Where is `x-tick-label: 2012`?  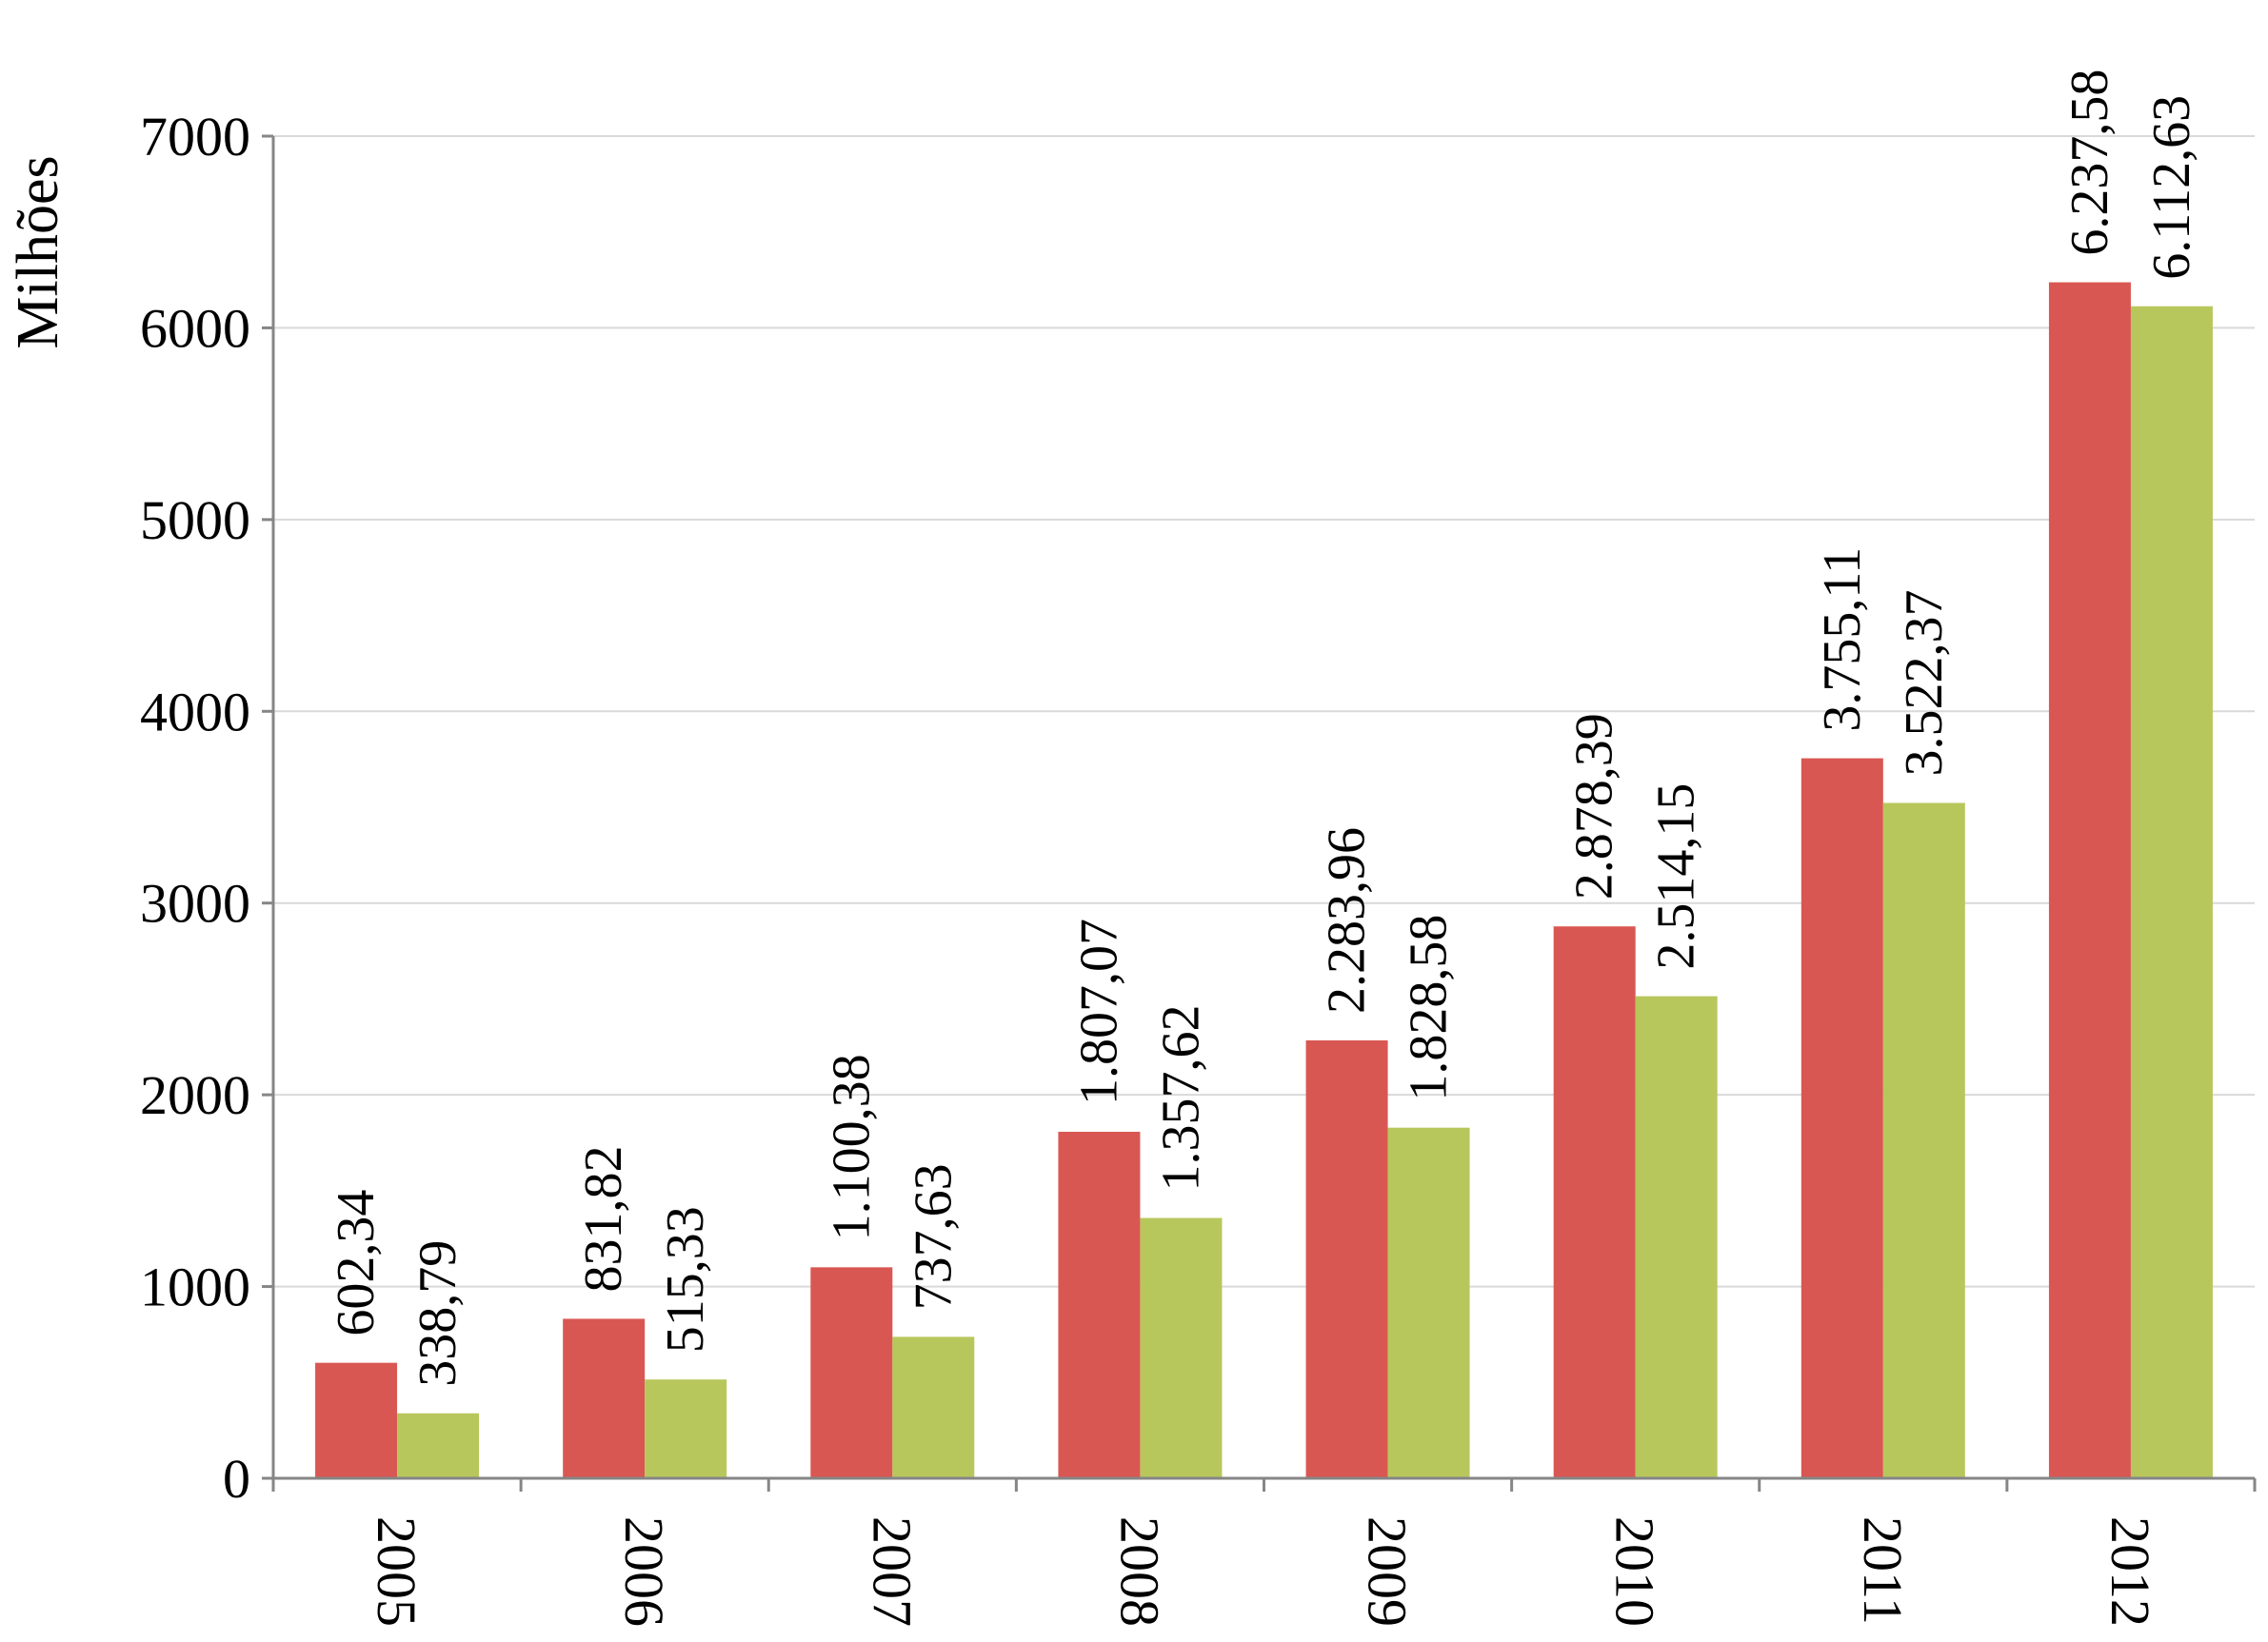 x-tick-label: 2012 is located at coordinates (2130, 1571).